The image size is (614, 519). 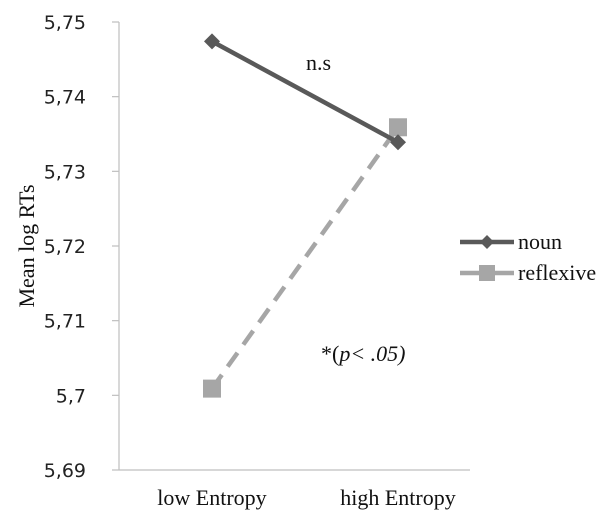 What do you see at coordinates (65, 172) in the screenshot?
I see `y-tick-label: 5,73` at bounding box center [65, 172].